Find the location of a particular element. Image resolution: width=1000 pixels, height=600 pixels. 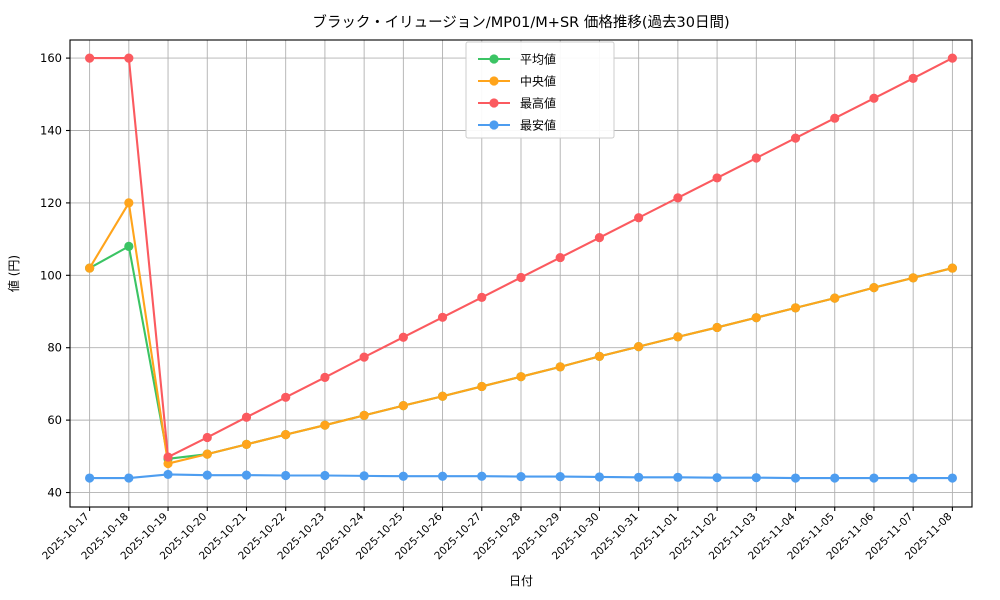

legend-label: 中央値 is located at coordinates (538, 81).